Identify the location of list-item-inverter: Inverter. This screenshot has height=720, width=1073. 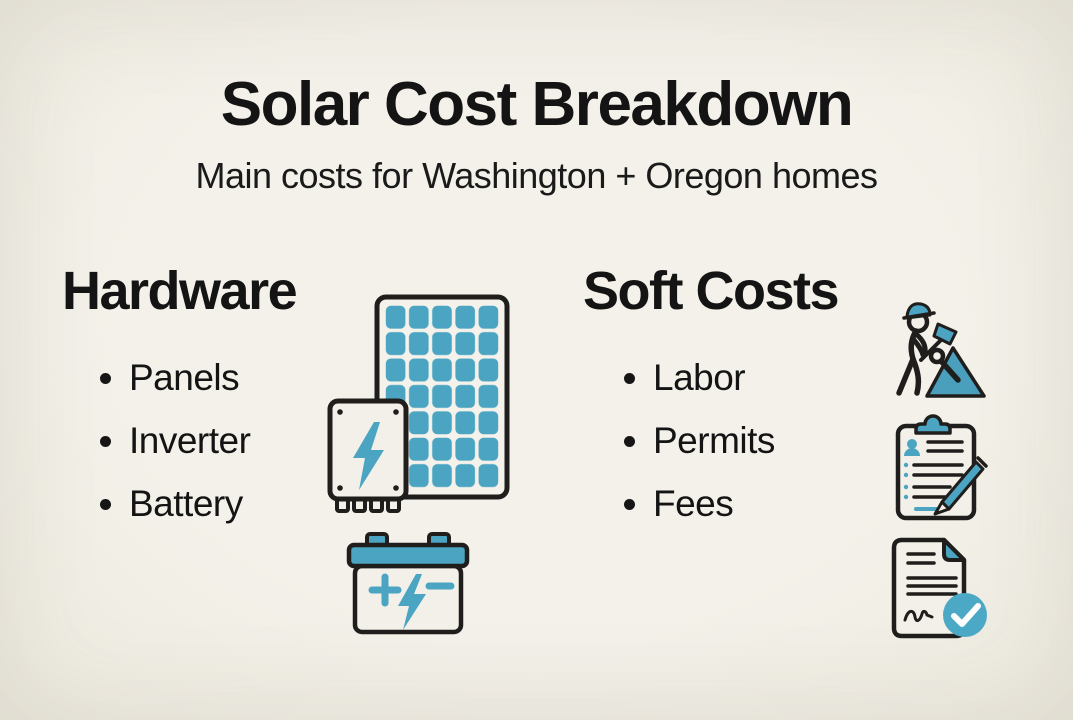
(175, 440).